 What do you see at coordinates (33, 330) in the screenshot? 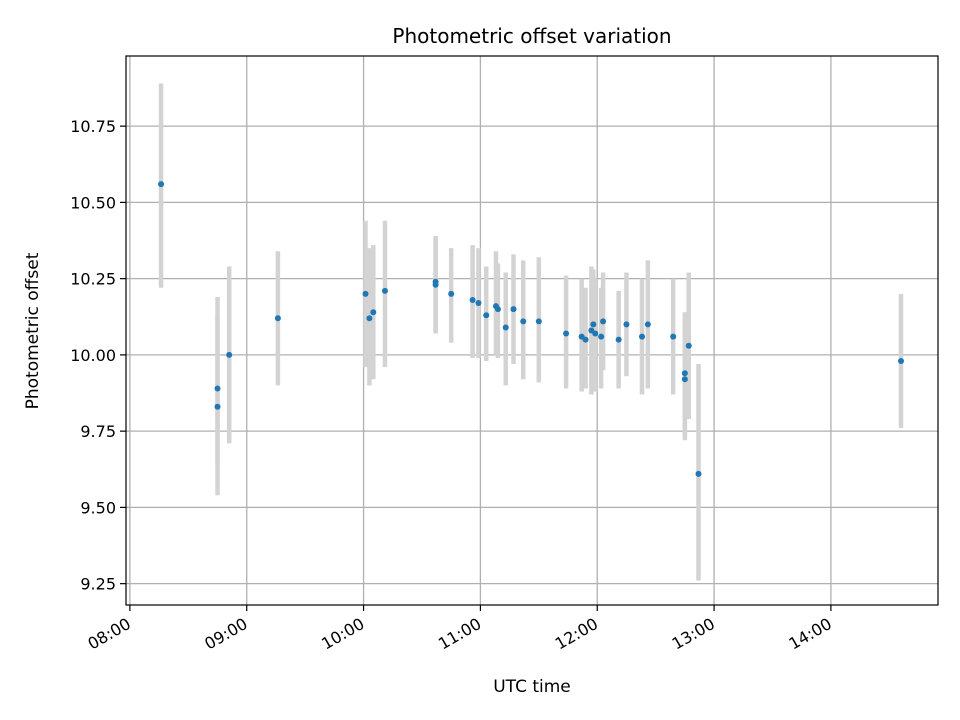
I see `y-axis-label: Photometric offset` at bounding box center [33, 330].